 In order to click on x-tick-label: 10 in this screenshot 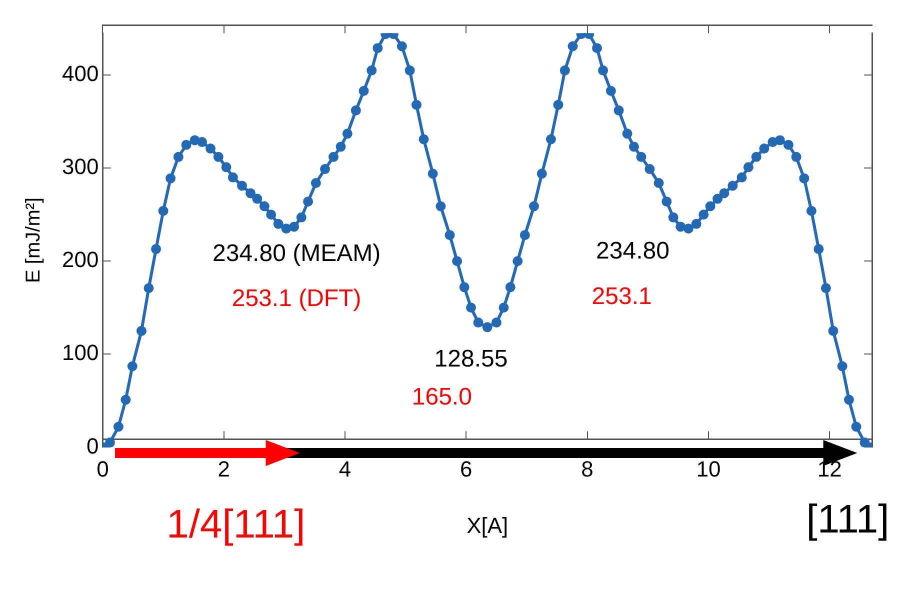, I will do `click(708, 469)`.